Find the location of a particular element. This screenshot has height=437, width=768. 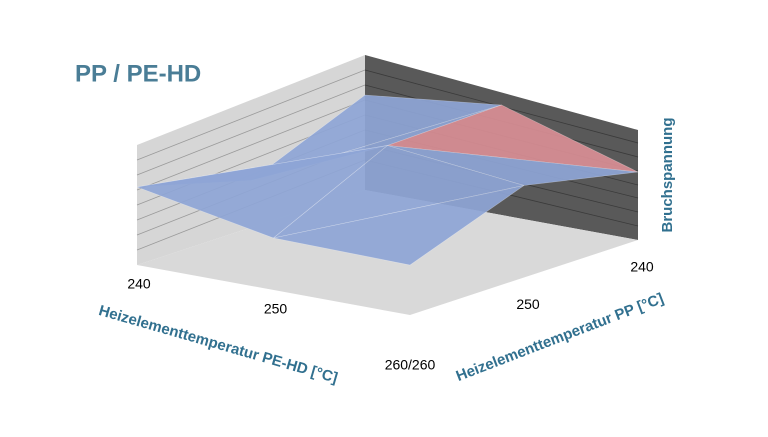

surface-facet is located at coordinates (399, 225).